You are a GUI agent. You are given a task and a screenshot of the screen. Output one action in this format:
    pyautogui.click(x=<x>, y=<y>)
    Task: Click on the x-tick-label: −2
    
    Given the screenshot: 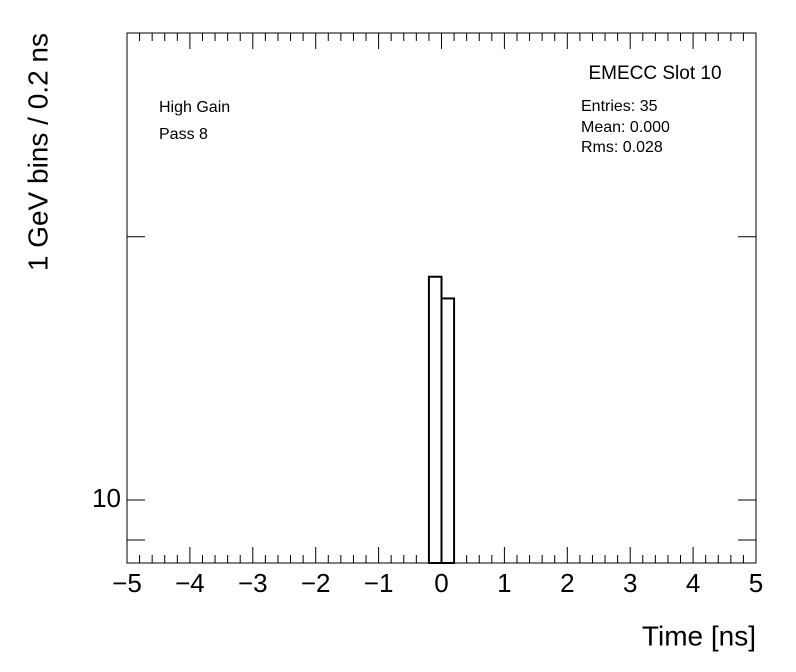 What is the action you would take?
    pyautogui.click(x=316, y=583)
    